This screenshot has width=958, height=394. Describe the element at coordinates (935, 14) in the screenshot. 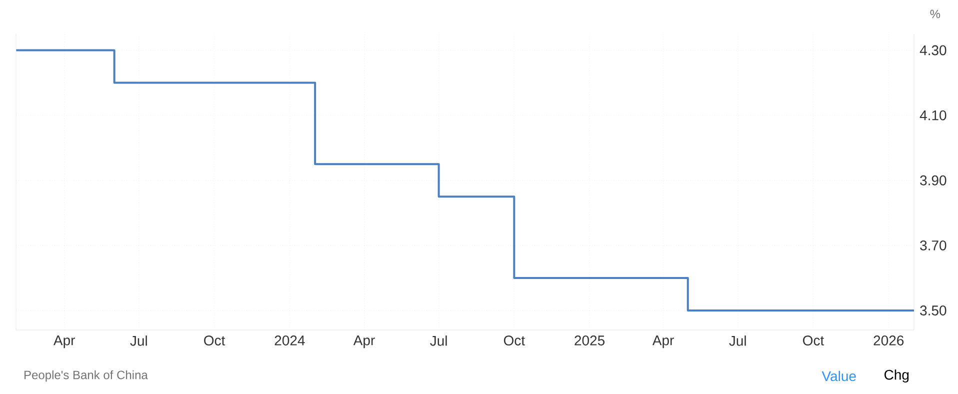

I see `y-axis-title: %` at that location.